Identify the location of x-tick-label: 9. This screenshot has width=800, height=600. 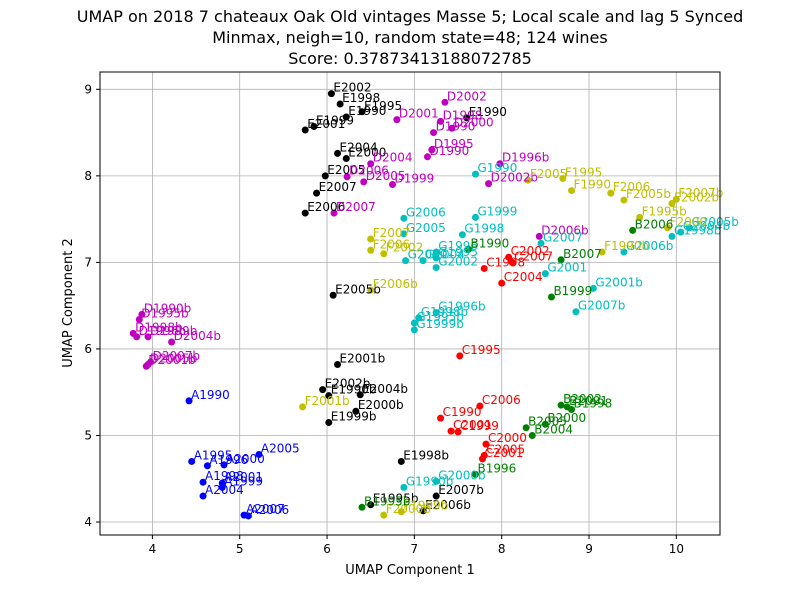
(589, 549).